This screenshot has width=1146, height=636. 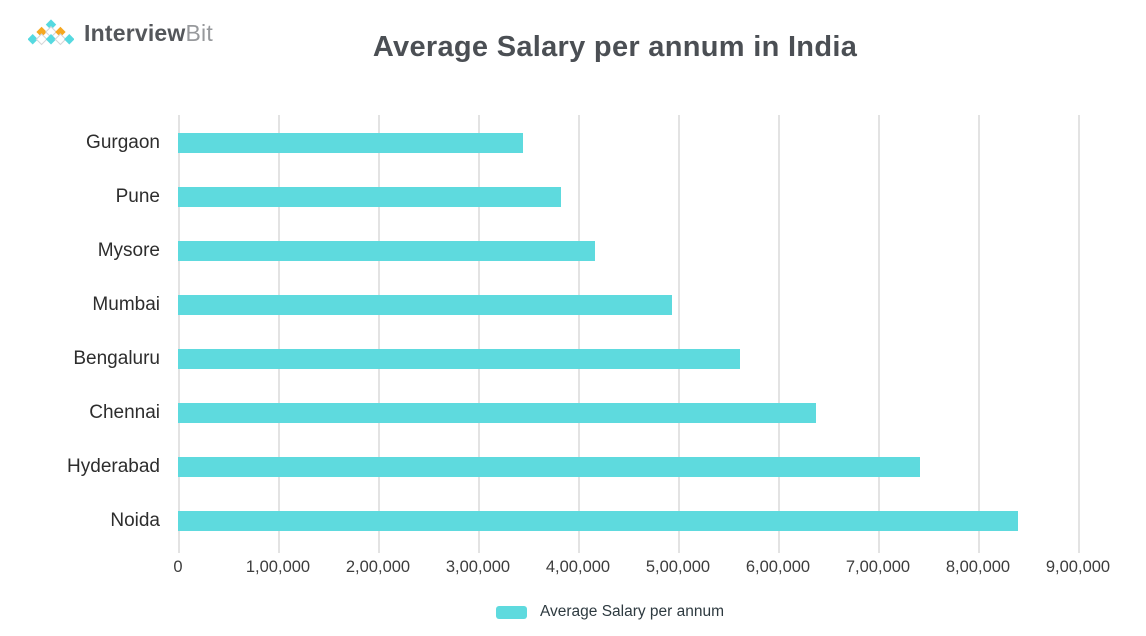 I want to click on bar-mumbai, so click(x=425, y=305).